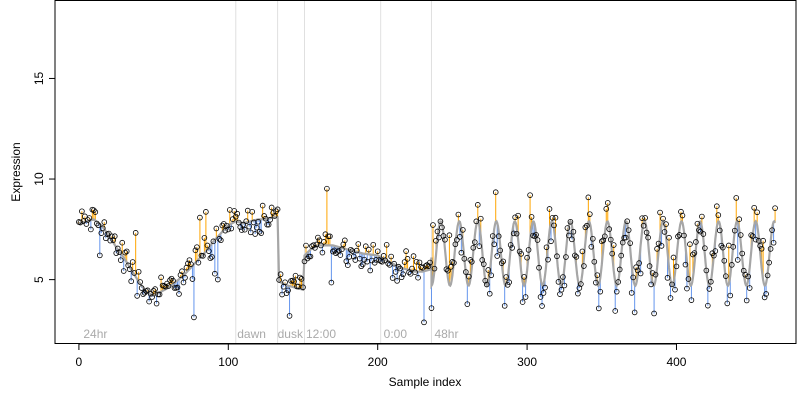  Describe the element at coordinates (79, 362) in the screenshot. I see `x-tick-label: 0` at that location.